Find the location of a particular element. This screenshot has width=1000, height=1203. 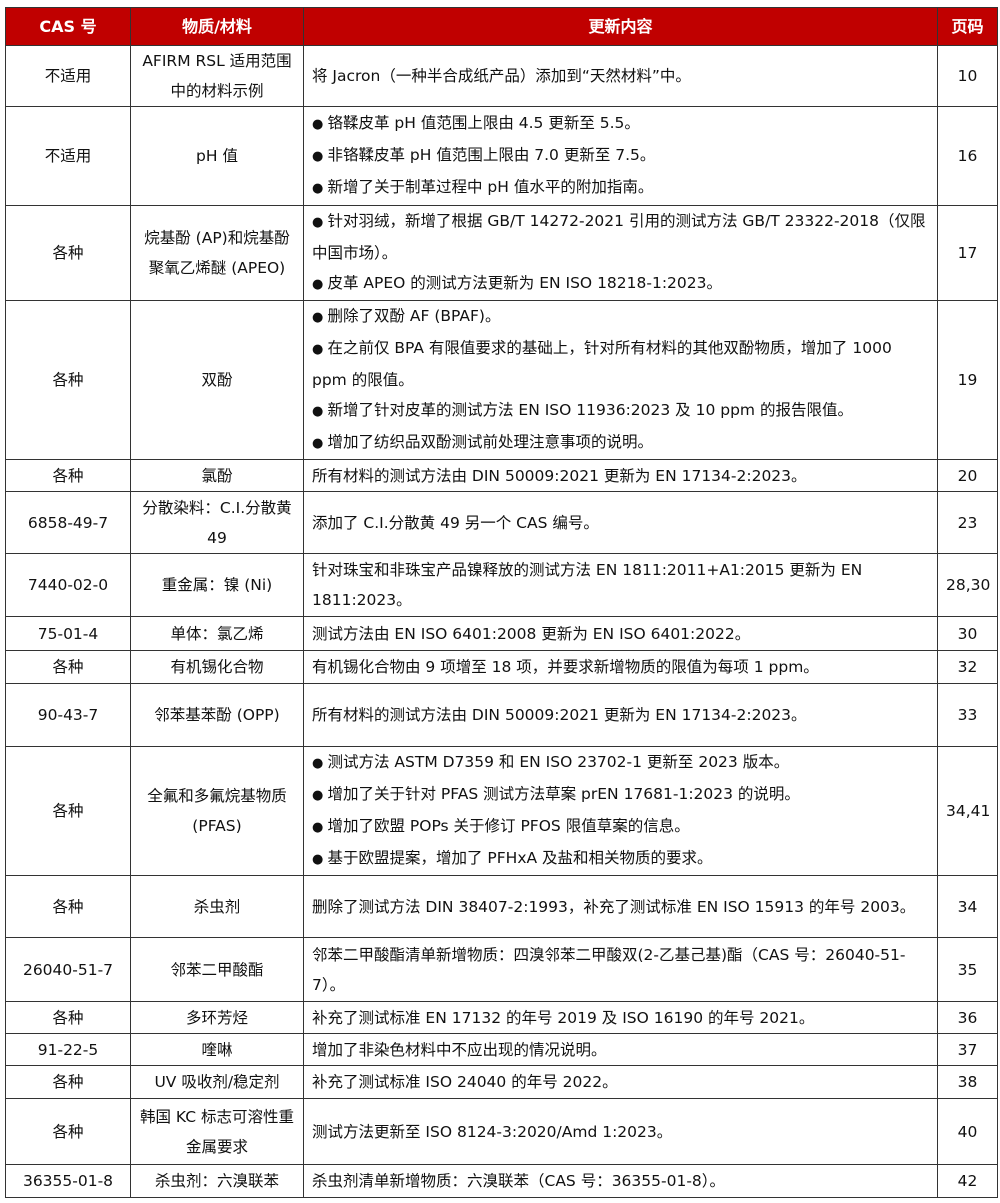

page-cell: 38 is located at coordinates (967, 1082).